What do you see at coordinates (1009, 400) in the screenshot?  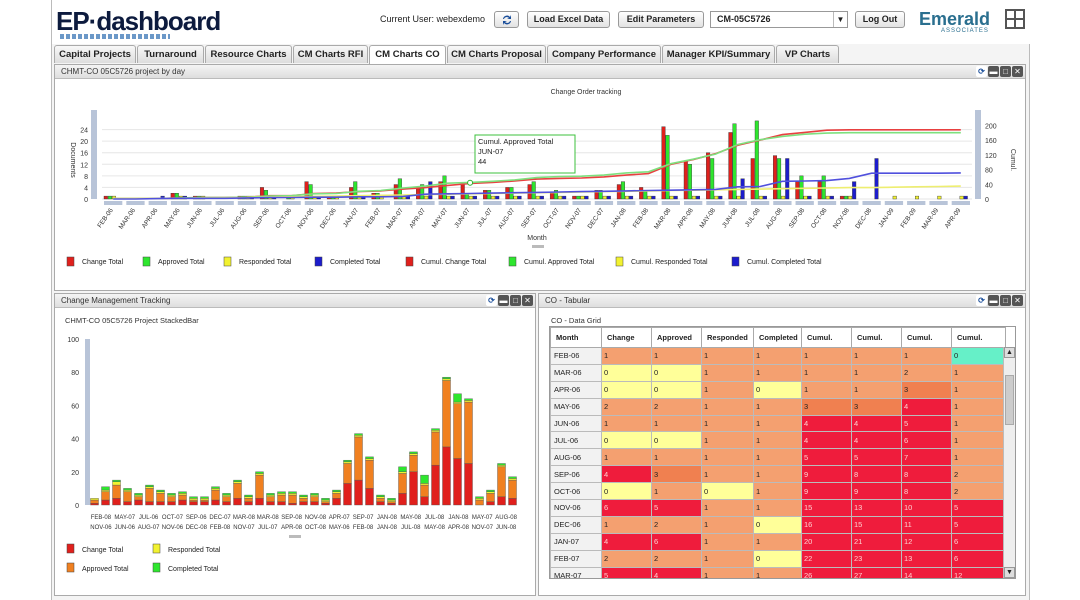 I see `scroll-thumb` at bounding box center [1009, 400].